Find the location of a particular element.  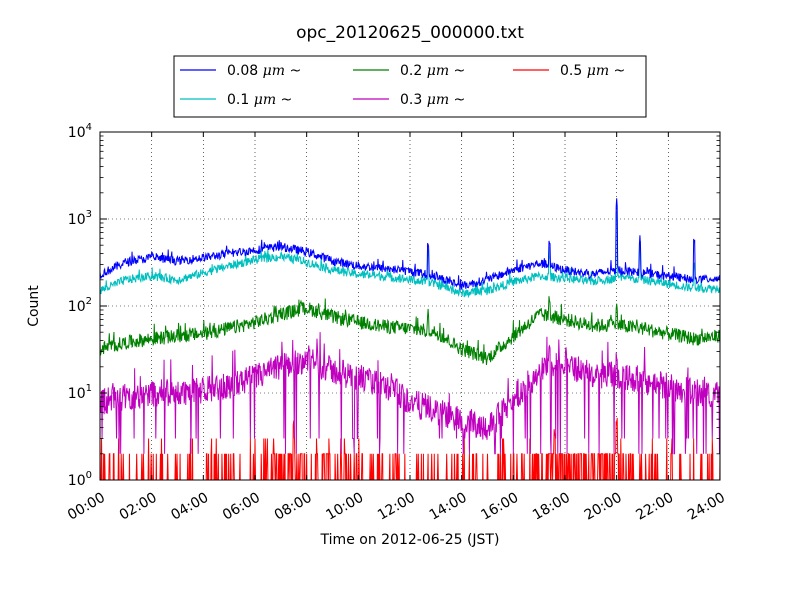

legend-label: 0.5 μm ~ is located at coordinates (592, 71).